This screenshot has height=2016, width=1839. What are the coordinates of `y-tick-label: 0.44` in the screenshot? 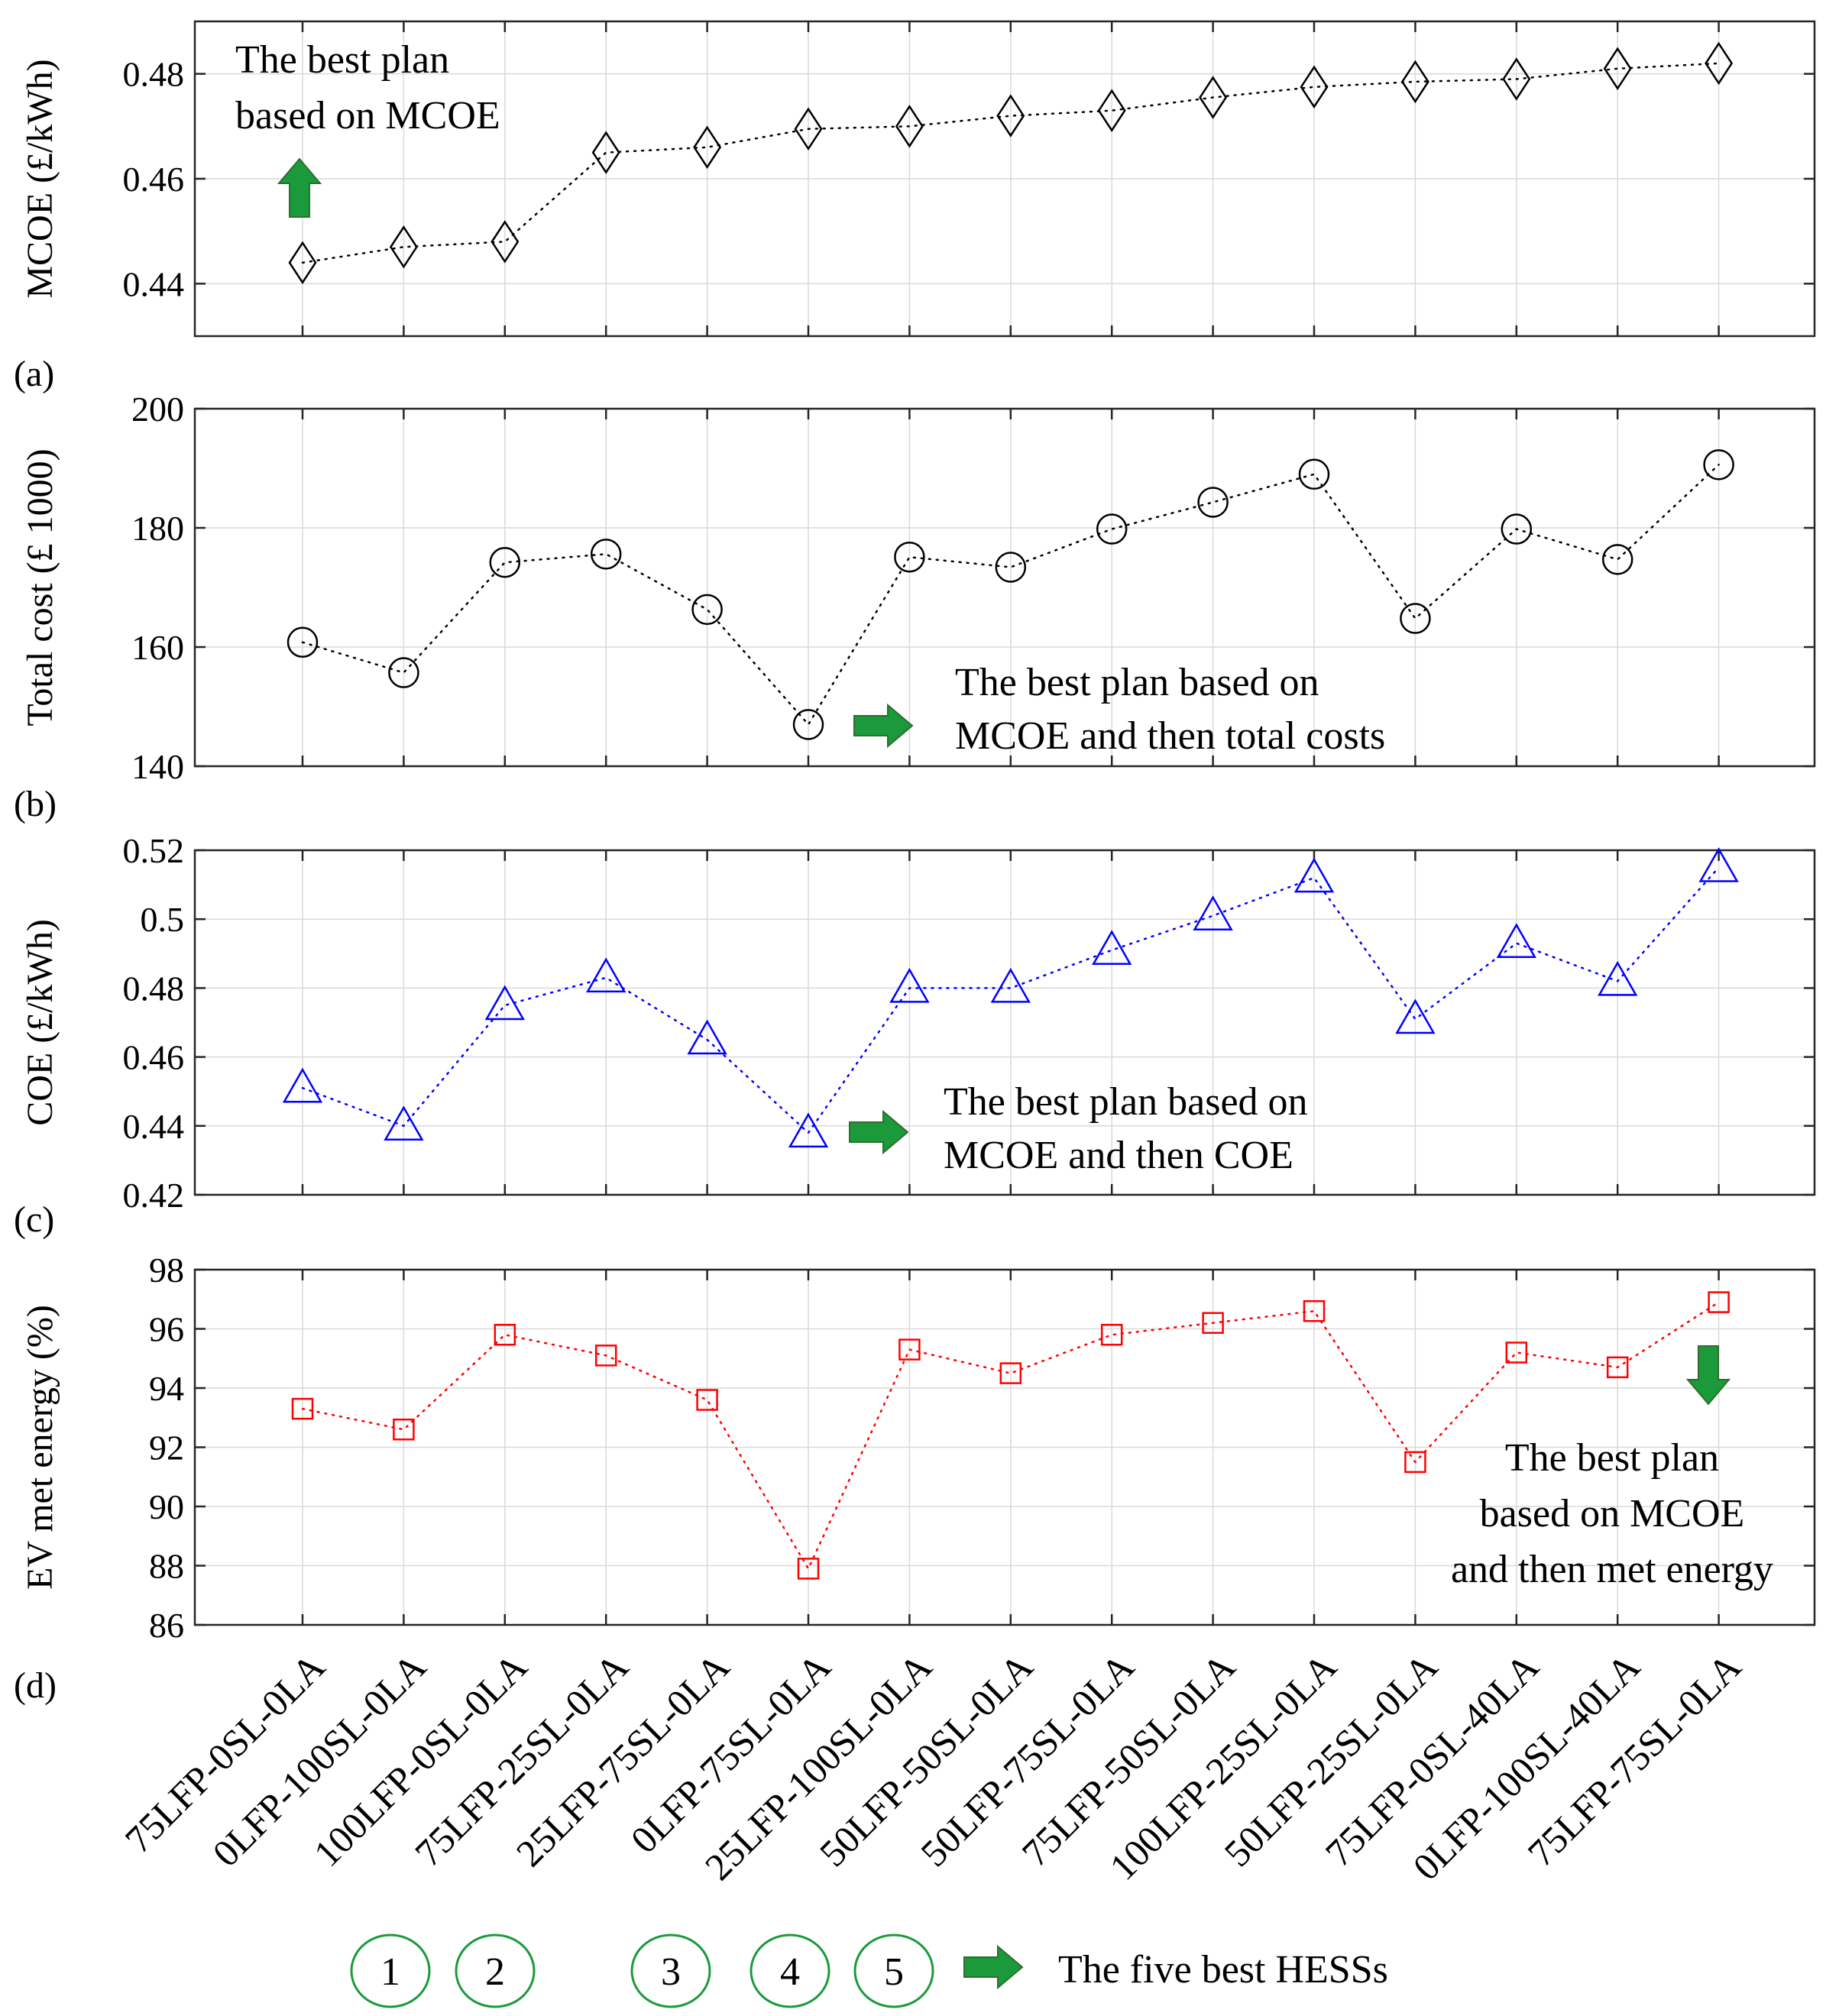 It's located at (154, 283).